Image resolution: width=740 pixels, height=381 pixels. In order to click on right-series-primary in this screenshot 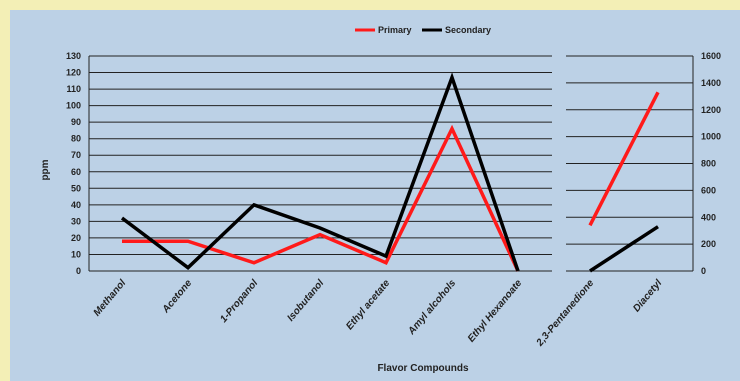, I will do `click(624, 159)`.